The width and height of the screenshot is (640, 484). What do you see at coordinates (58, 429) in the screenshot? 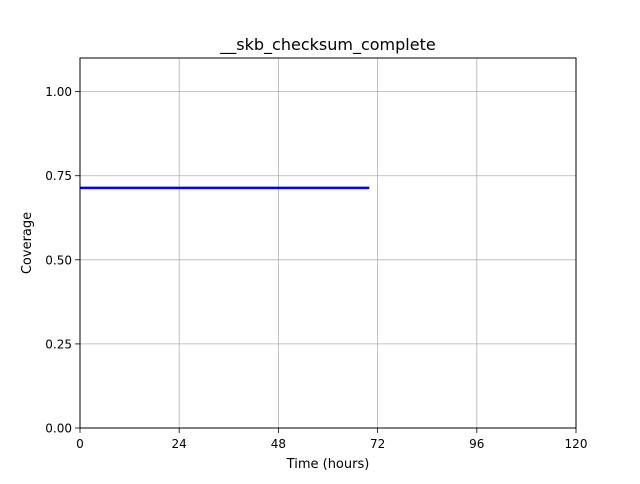
I see `y-tick-label: 0.00` at bounding box center [58, 429].